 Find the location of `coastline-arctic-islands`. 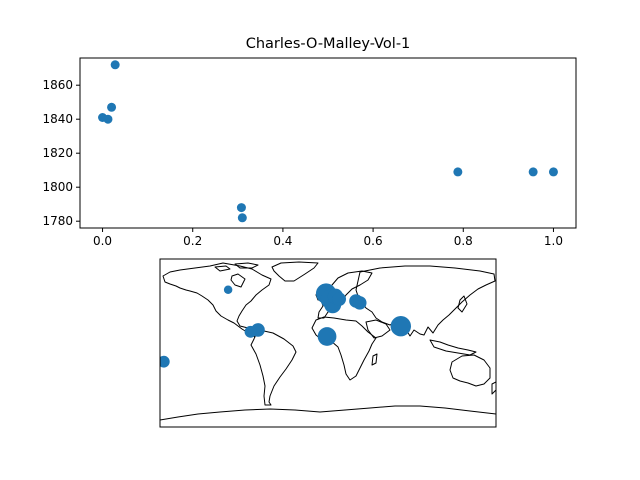

coastline-arctic-islands is located at coordinates (236, 267).